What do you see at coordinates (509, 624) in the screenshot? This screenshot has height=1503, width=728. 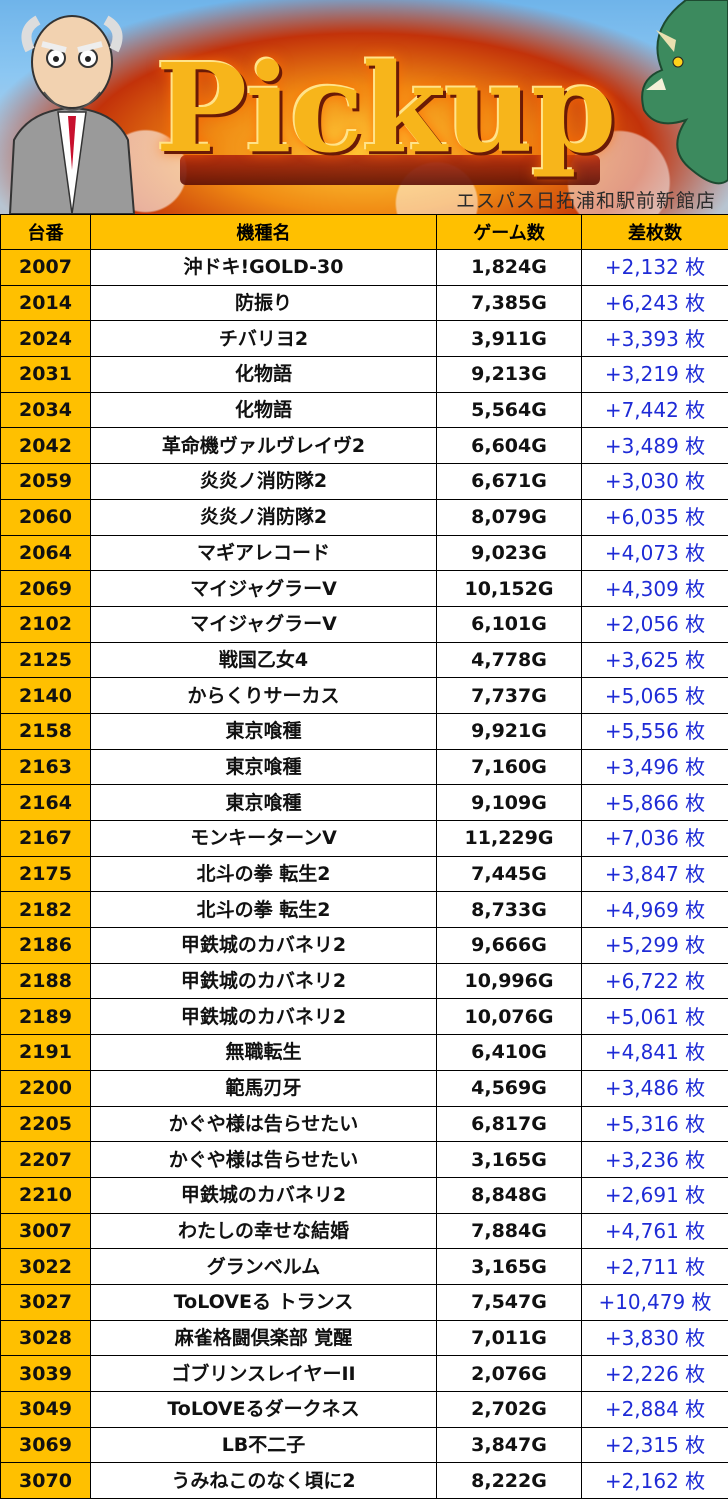 I see `game-count-cell: 6,101G` at bounding box center [509, 624].